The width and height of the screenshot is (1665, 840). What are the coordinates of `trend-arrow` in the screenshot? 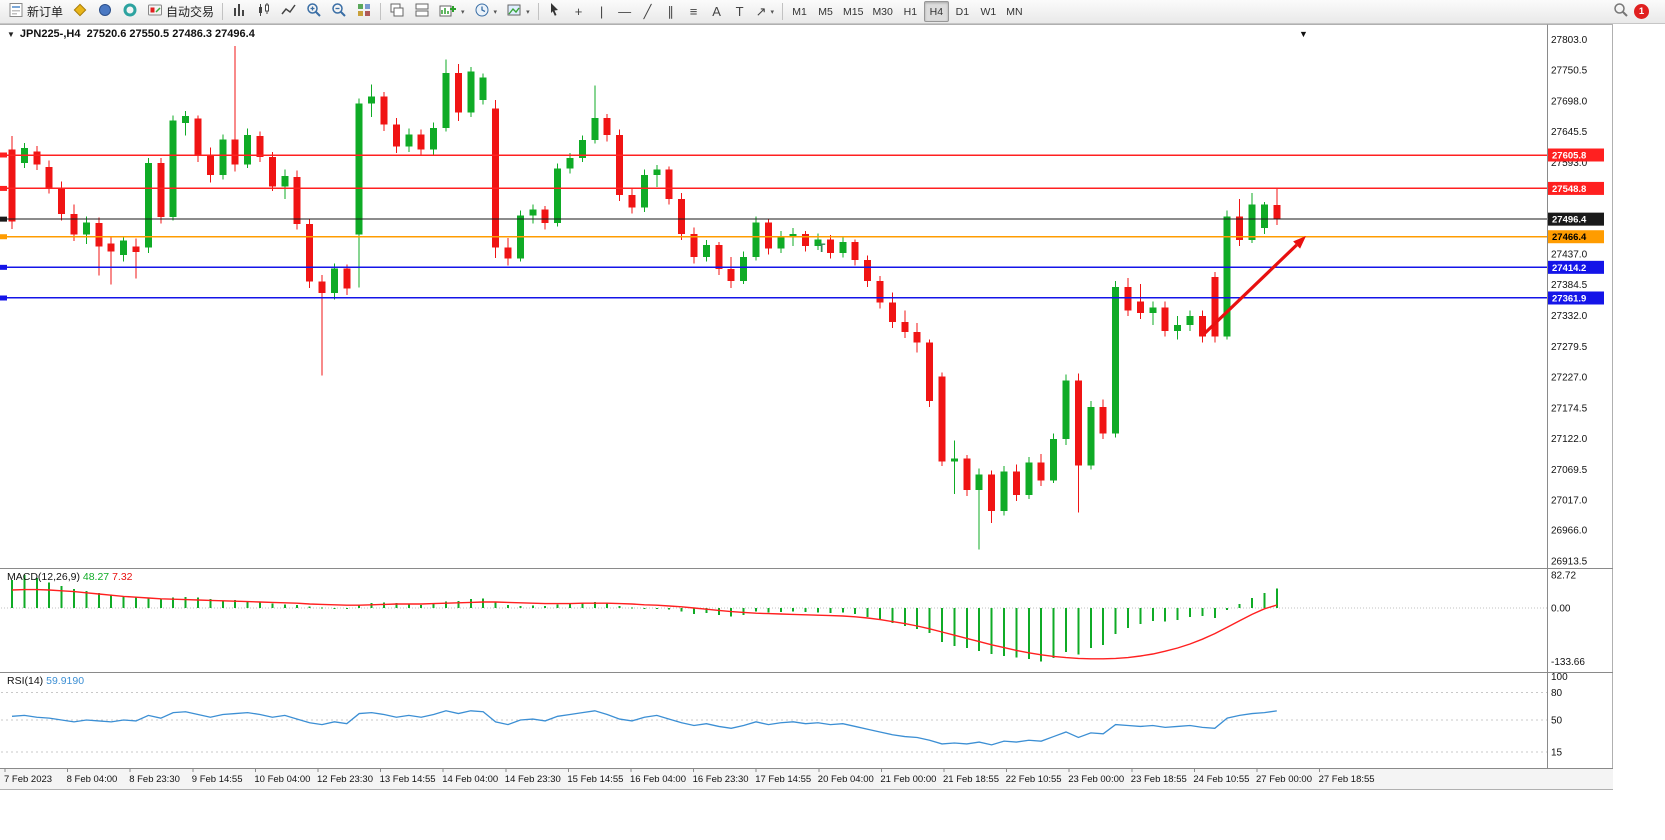 It's located at (1250, 289).